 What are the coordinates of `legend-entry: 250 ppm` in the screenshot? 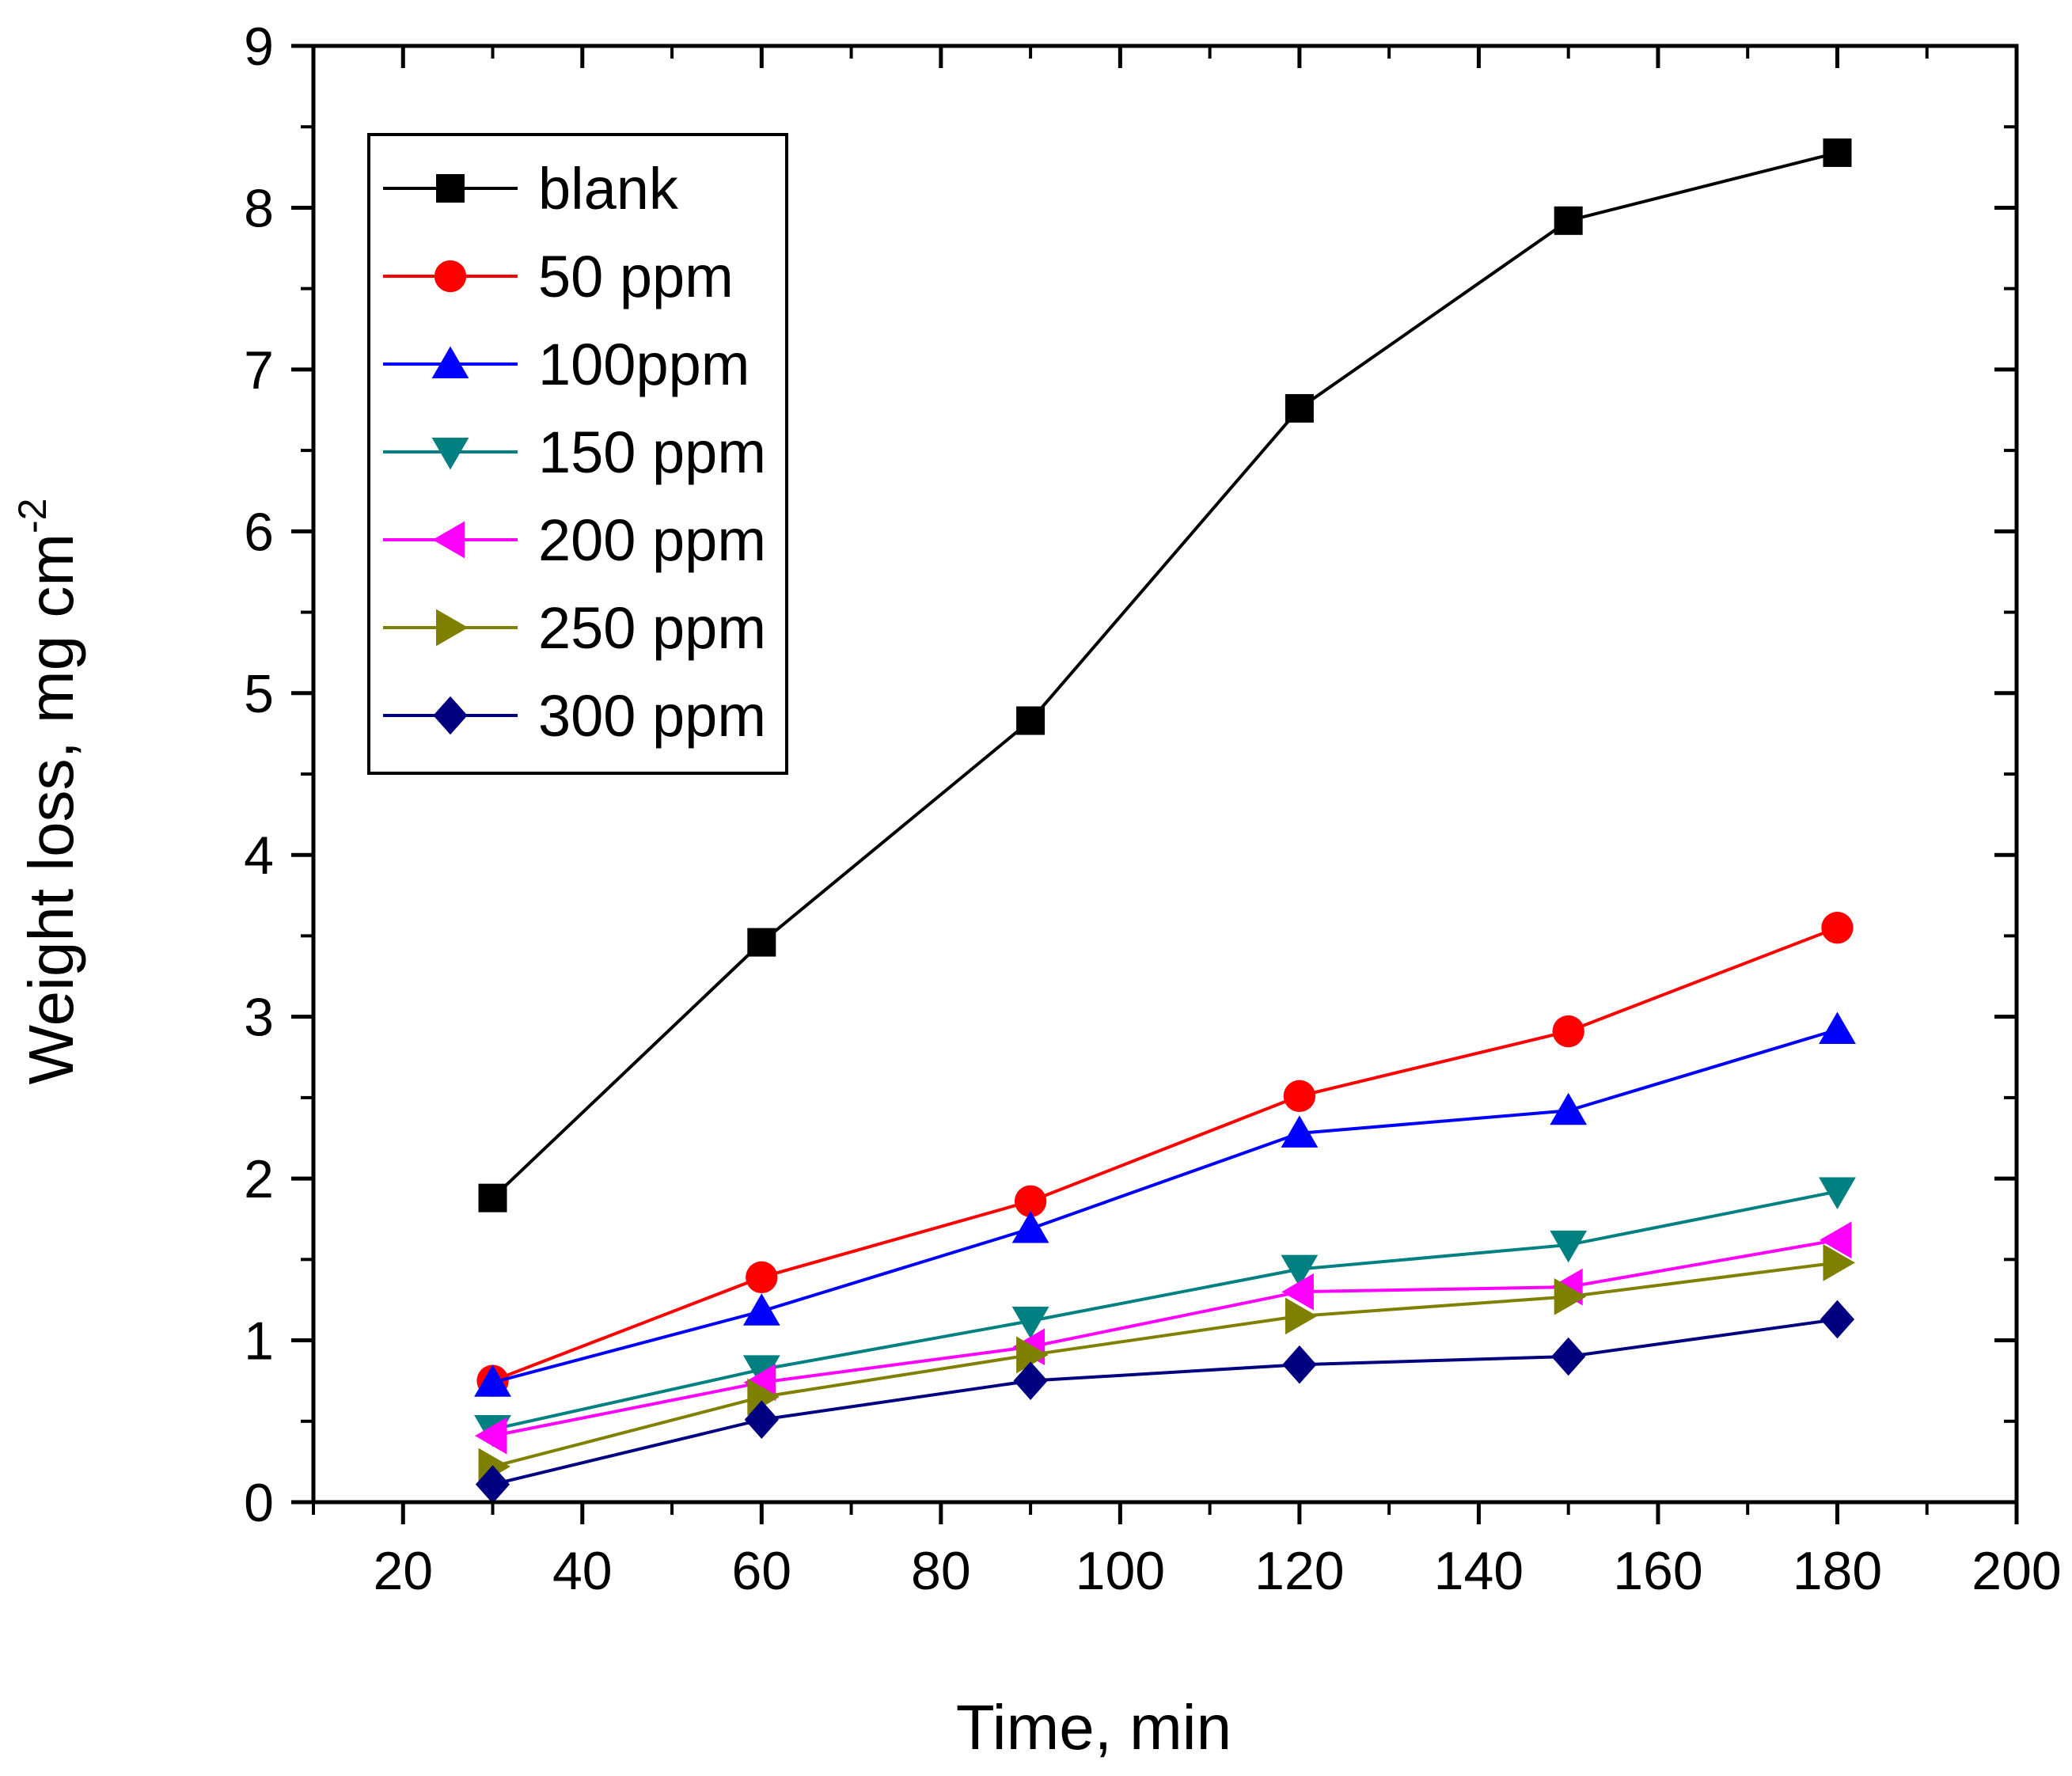 It's located at (575, 628).